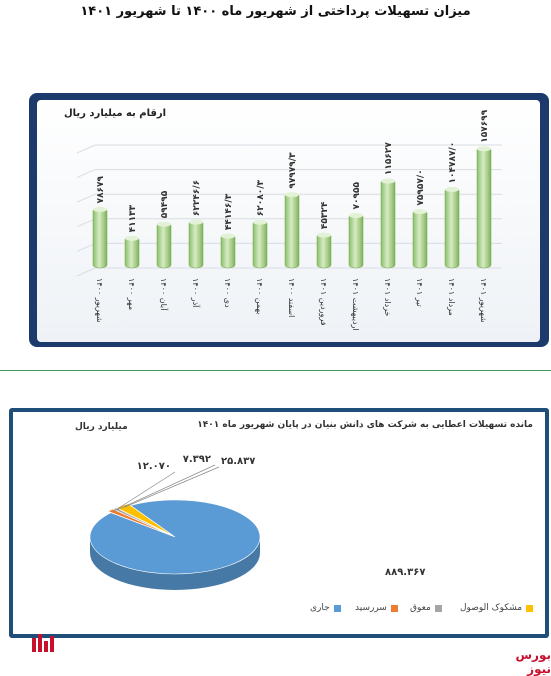 Image resolution: width=551 pixels, height=676 pixels. What do you see at coordinates (261, 198) in the screenshot?
I see `bar-value-label: ۶۲۰۸۰/۳` at bounding box center [261, 198].